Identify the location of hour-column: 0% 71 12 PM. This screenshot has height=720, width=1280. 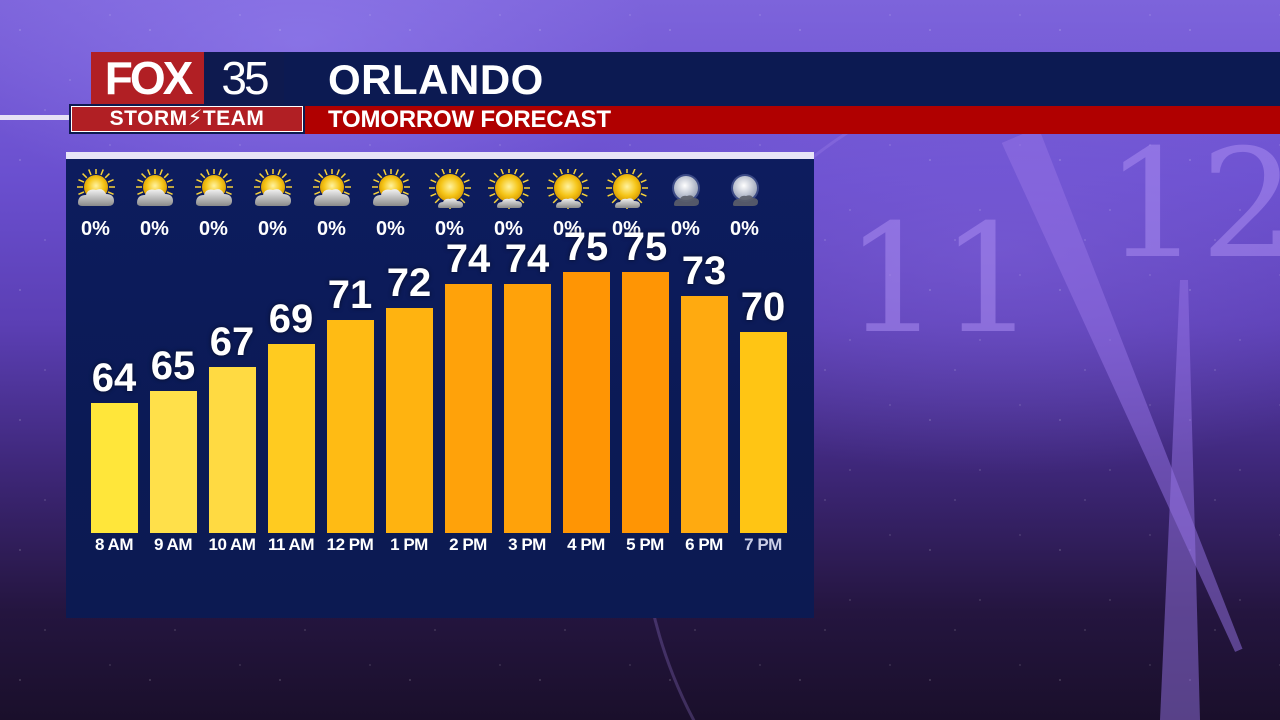
(338, 388).